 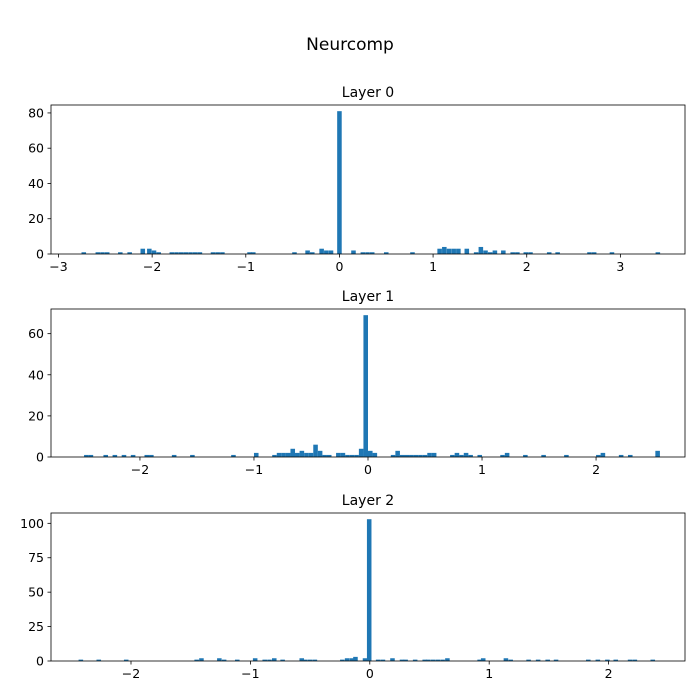 What do you see at coordinates (368, 93) in the screenshot?
I see `subplot-title: Layer 0` at bounding box center [368, 93].